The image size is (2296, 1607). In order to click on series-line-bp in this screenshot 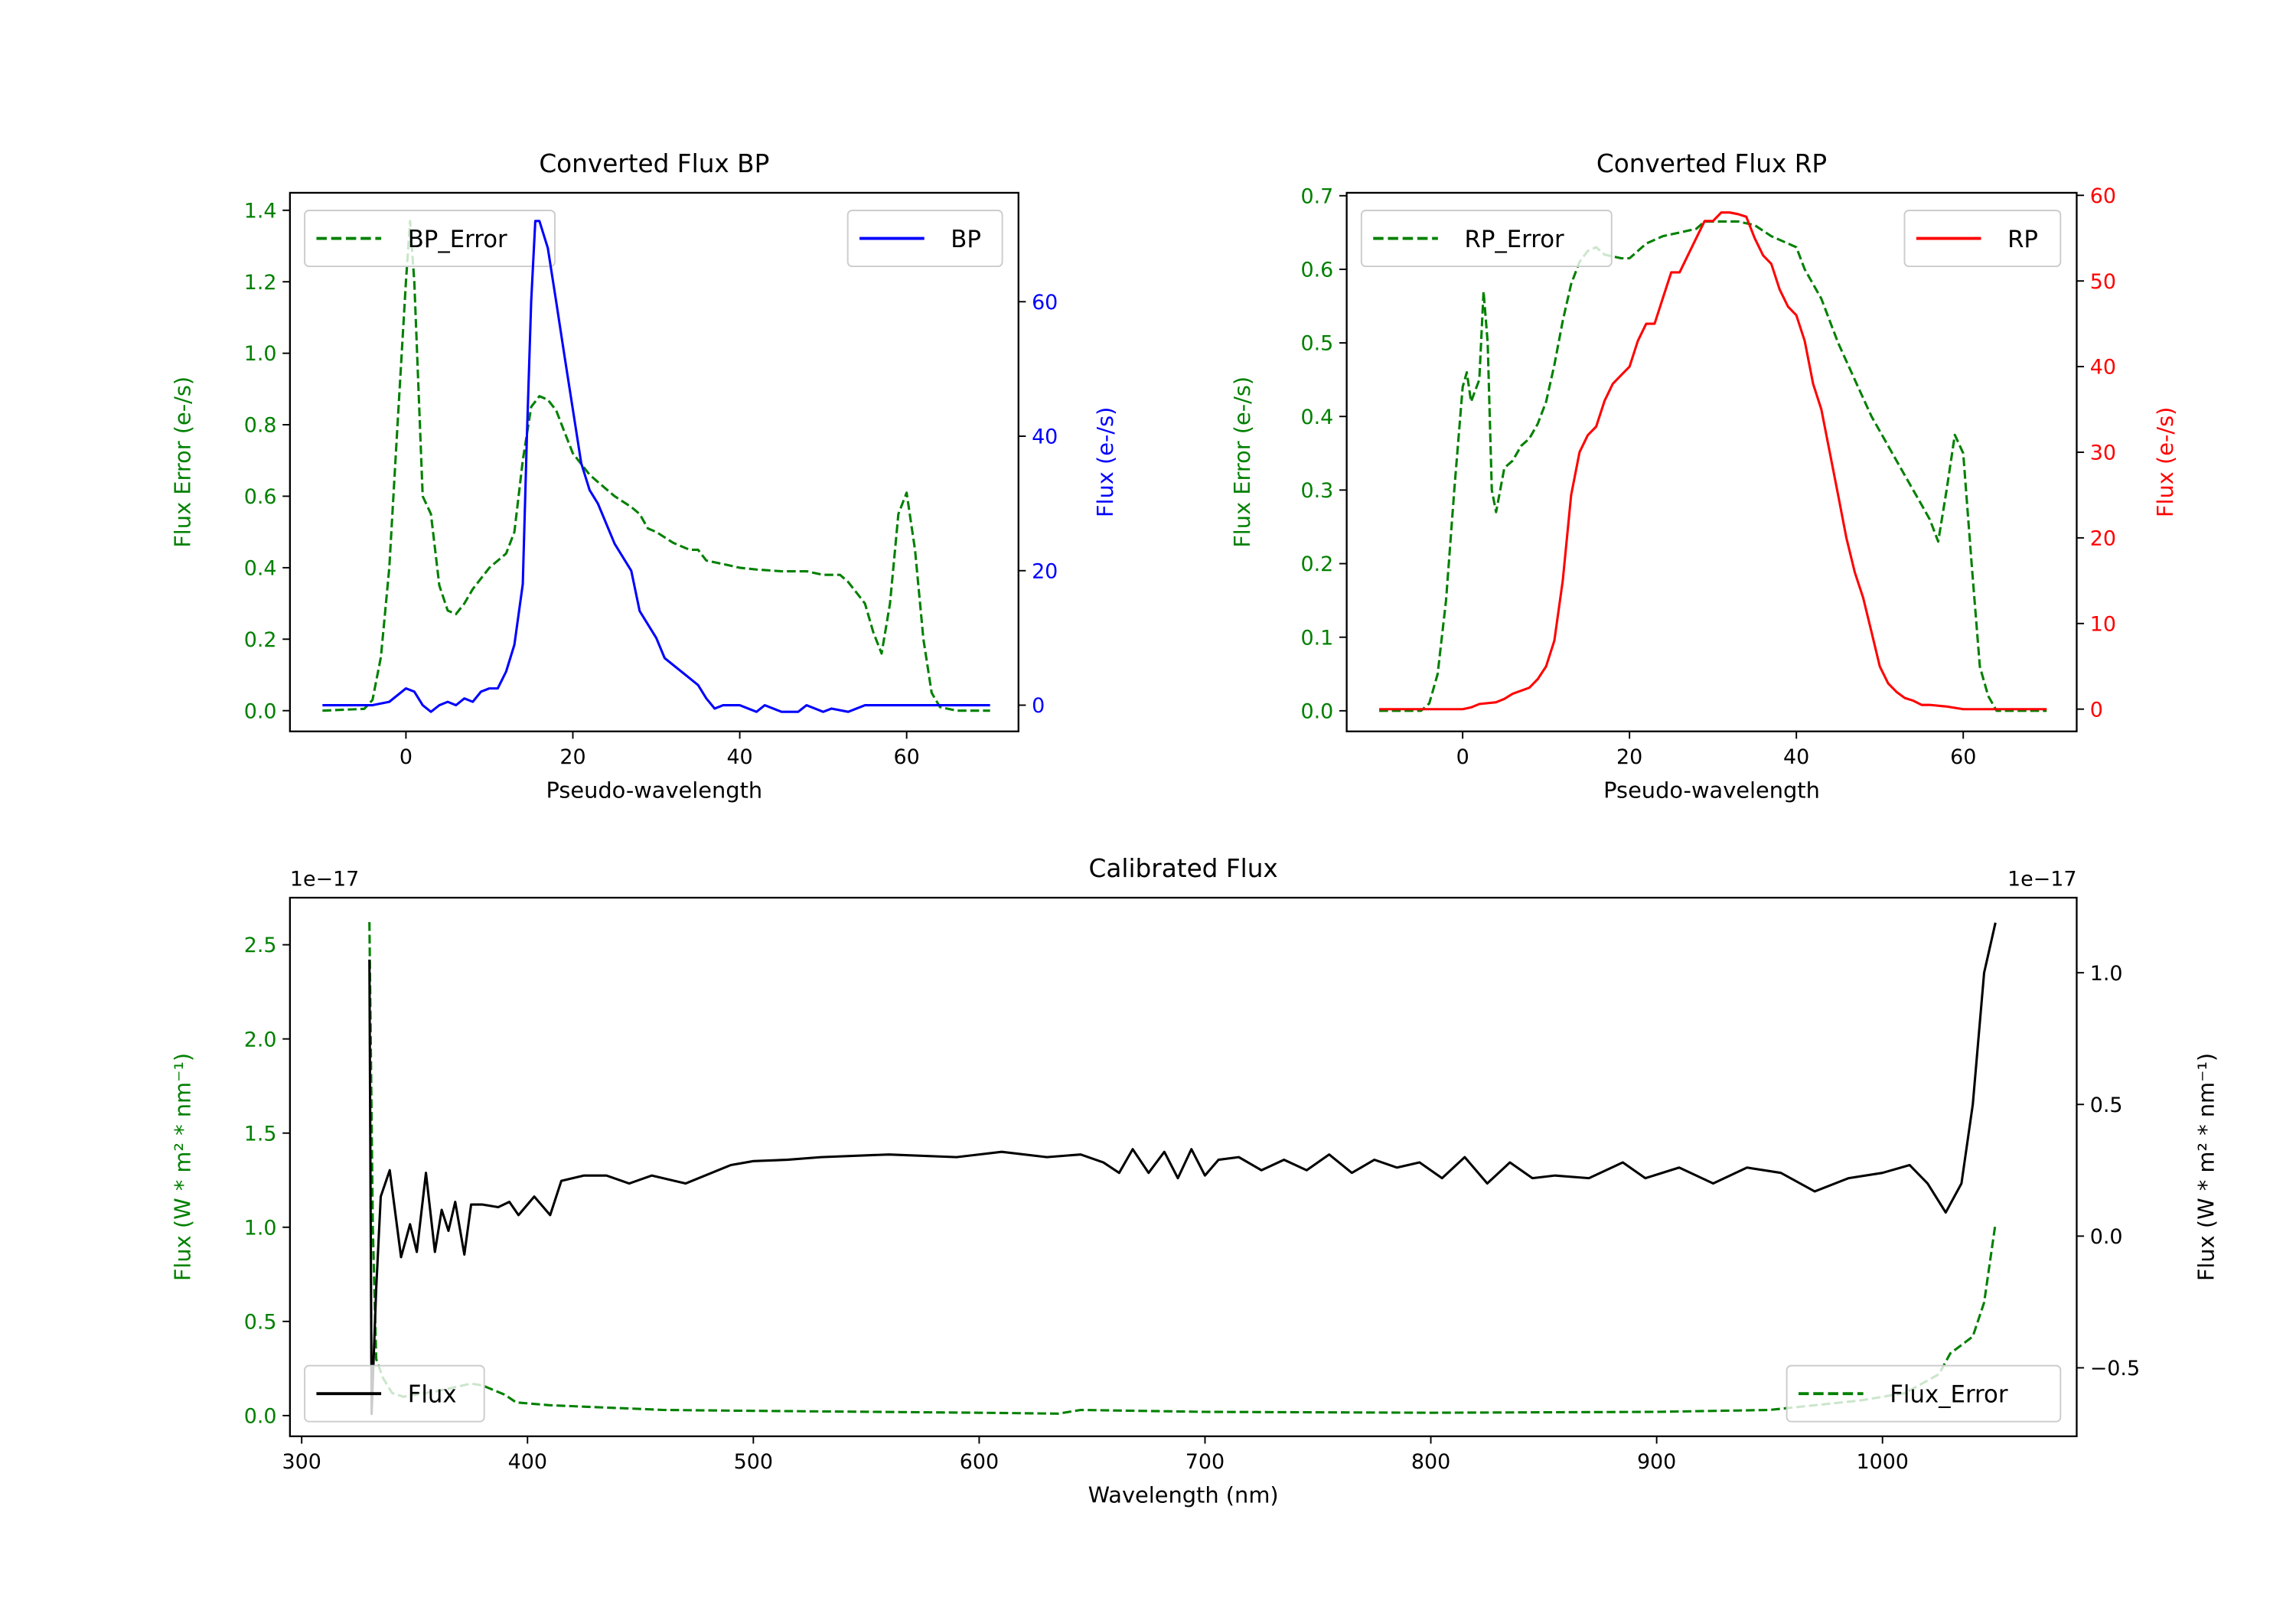, I will do `click(656, 466)`.